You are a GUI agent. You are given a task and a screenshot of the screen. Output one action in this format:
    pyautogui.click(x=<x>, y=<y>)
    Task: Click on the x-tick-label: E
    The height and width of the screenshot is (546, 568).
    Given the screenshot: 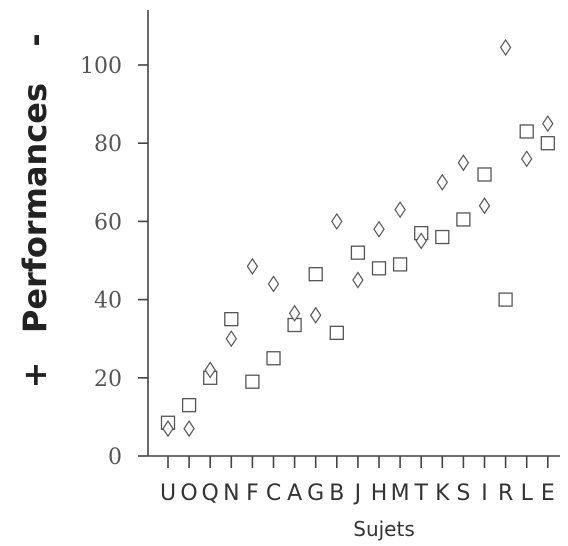 What is the action you would take?
    pyautogui.click(x=548, y=493)
    